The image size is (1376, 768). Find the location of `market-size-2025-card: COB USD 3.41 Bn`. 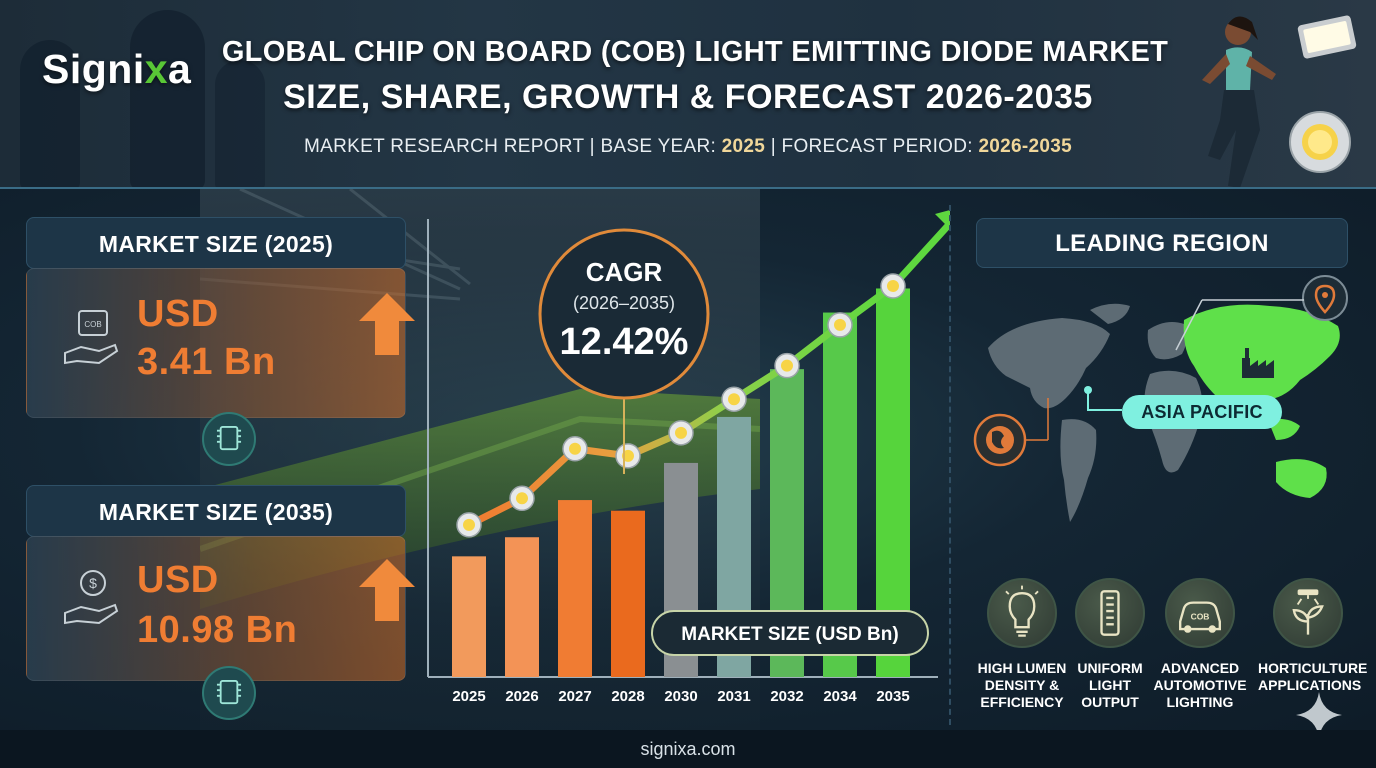

market-size-2025-card: COB USD 3.41 Bn is located at coordinates (220, 343).